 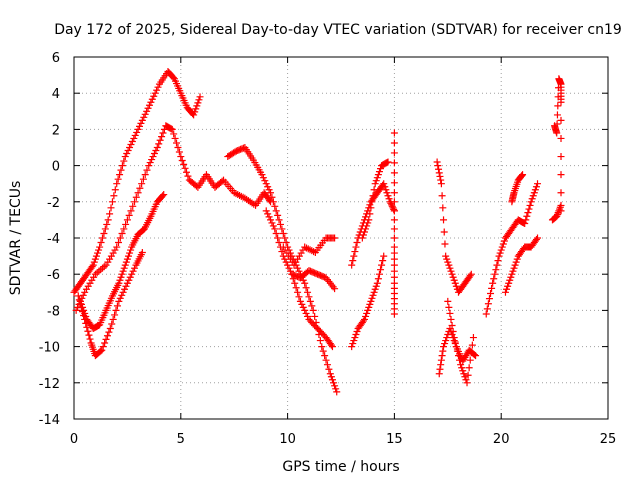 What do you see at coordinates (454, 227) in the screenshot?
I see `series-track-m` at bounding box center [454, 227].